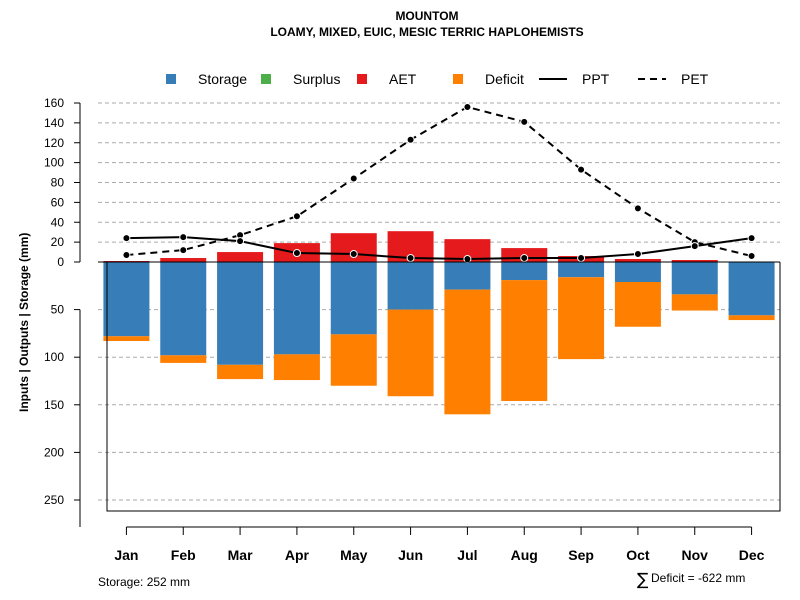 This screenshot has height=600, width=800. I want to click on legend-label-pet: PET, so click(695, 79).